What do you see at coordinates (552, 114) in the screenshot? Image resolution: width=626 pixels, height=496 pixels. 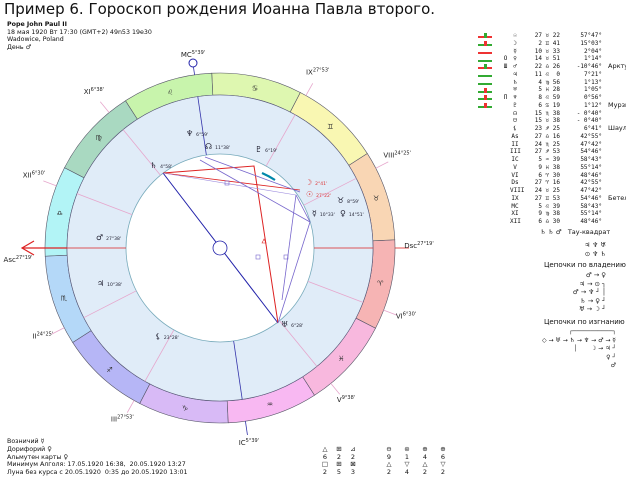 I see `table-row: ☊ 15 ♏ 38 - 0°40°` at bounding box center [552, 114].